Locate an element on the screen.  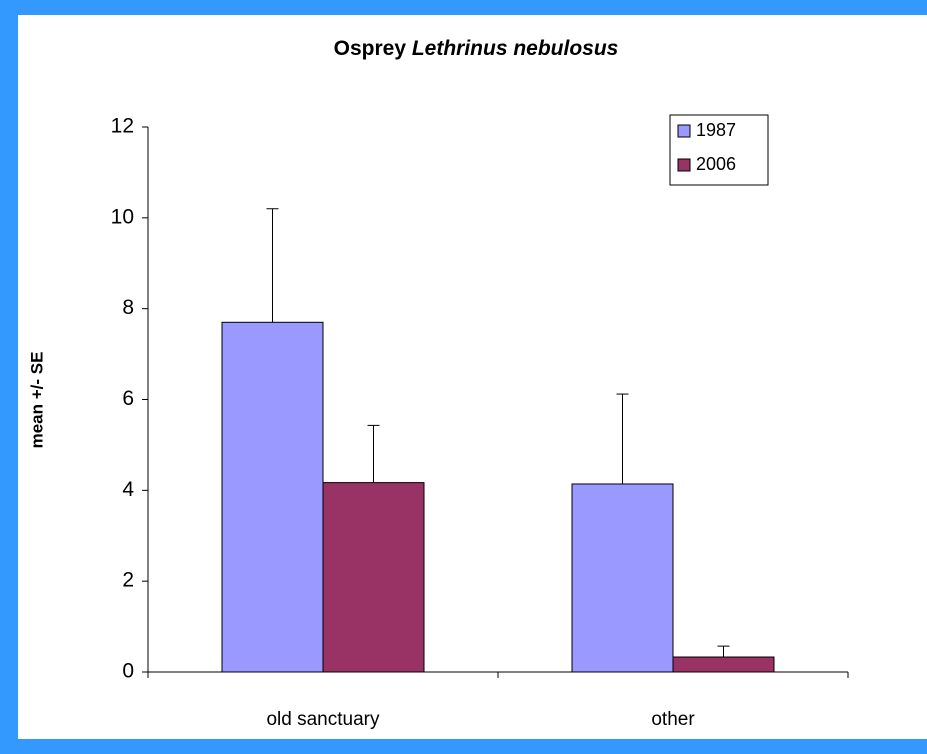
legend-label: 1987 is located at coordinates (716, 130).